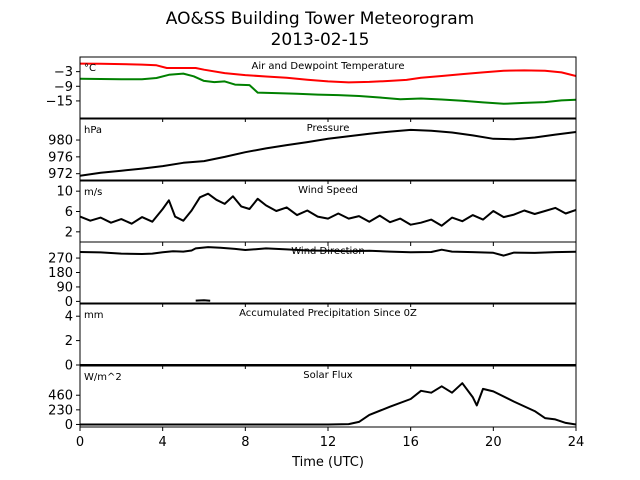  I want to click on panel-title: Air and Dewpoint Temperature, so click(328, 66).